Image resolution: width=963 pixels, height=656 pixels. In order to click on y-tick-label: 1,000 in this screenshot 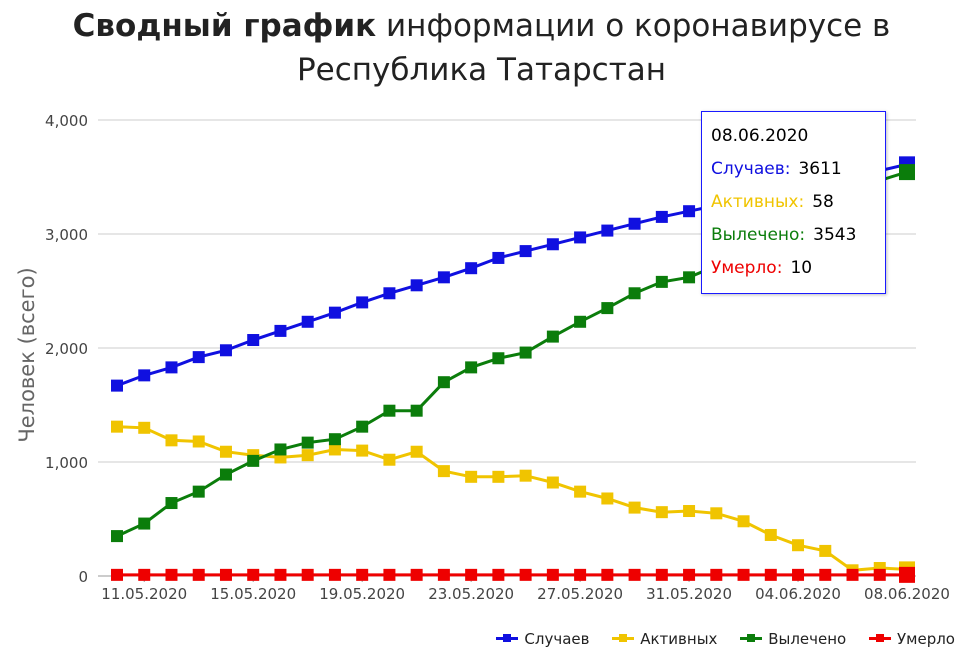, I will do `click(66, 463)`.